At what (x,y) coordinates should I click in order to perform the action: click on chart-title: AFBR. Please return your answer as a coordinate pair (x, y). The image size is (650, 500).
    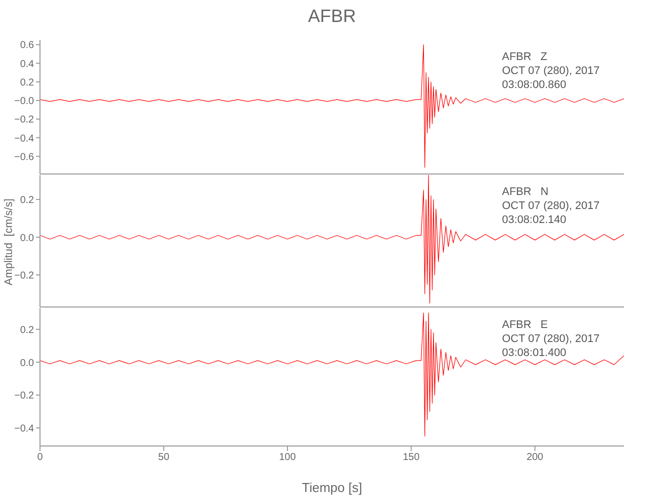
    Looking at the image, I should click on (331, 16).